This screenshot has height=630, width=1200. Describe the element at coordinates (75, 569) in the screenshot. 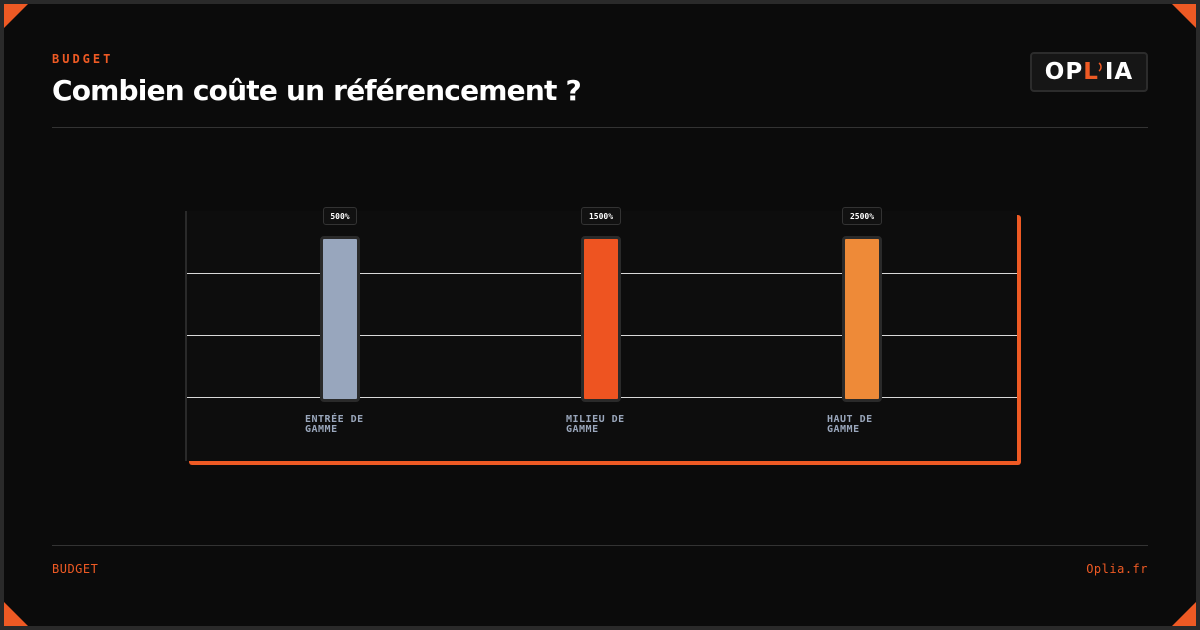

I see `footer-section-label: BUDGET` at that location.